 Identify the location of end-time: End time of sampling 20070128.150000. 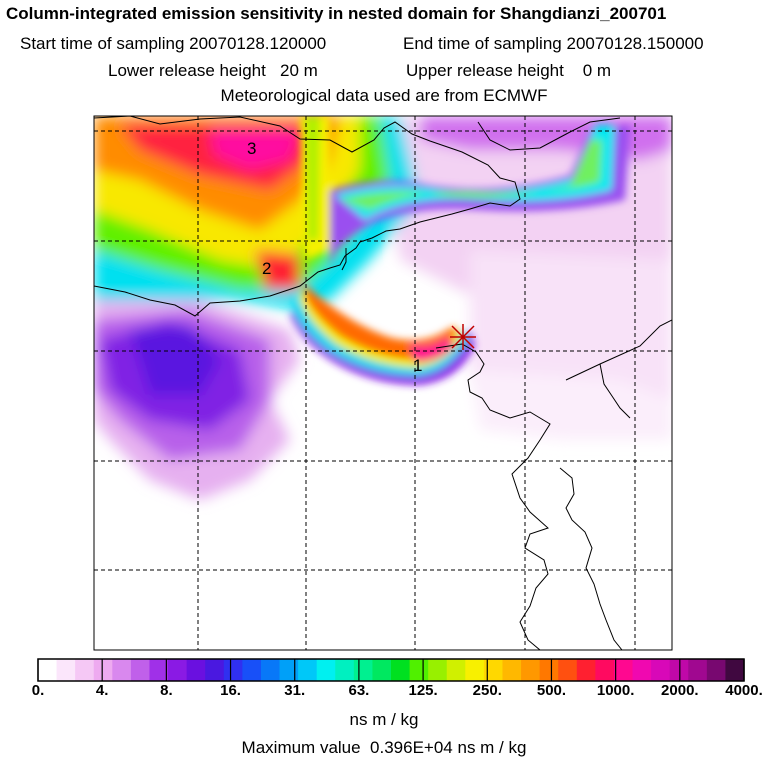
(553, 44).